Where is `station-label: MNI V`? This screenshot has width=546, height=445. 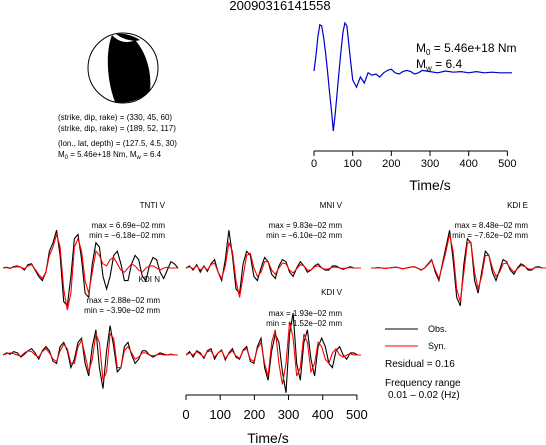 station-label: MNI V is located at coordinates (331, 205).